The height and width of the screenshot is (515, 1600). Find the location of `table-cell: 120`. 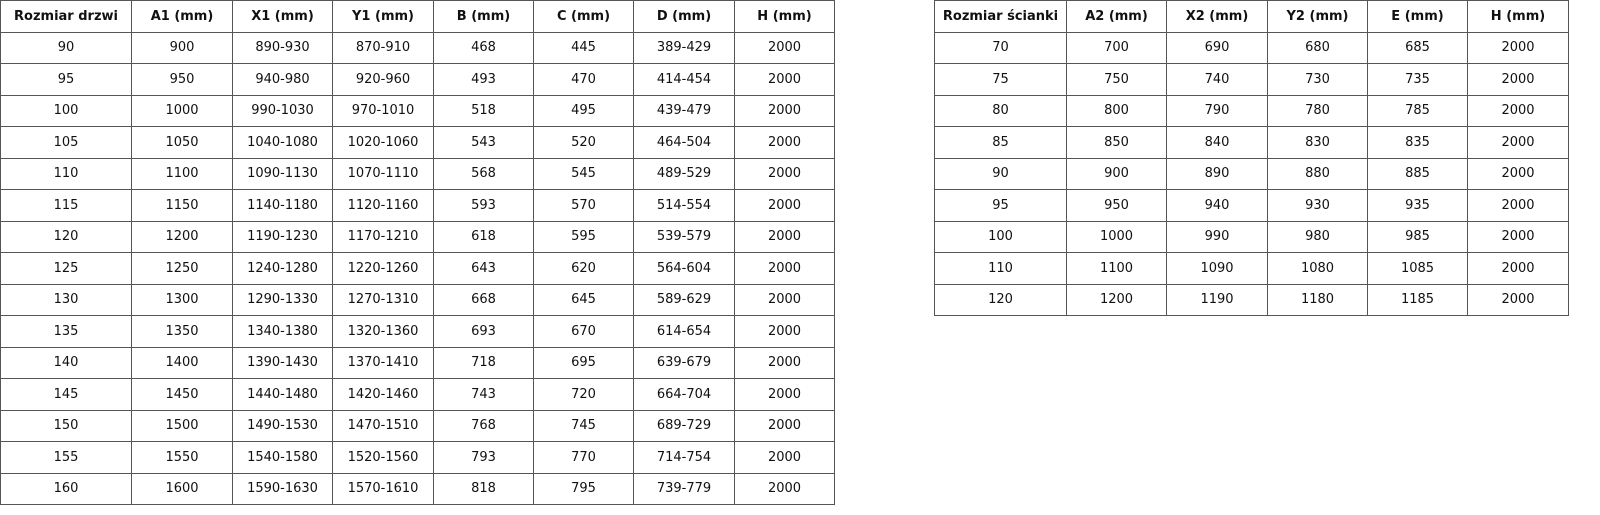

table-cell: 120 is located at coordinates (66, 236).